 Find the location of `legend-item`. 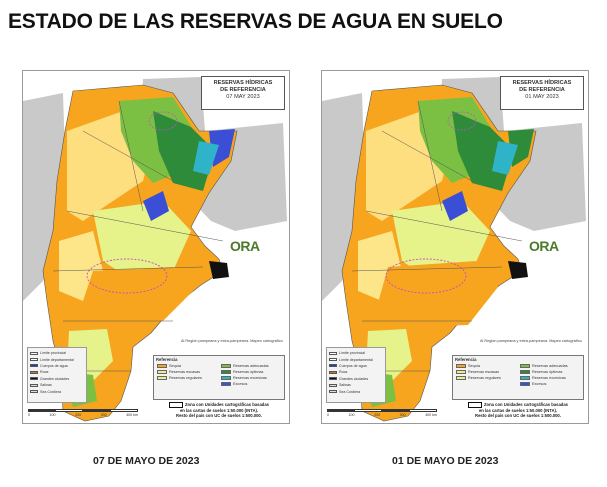

legend-item is located at coordinates (187, 384).